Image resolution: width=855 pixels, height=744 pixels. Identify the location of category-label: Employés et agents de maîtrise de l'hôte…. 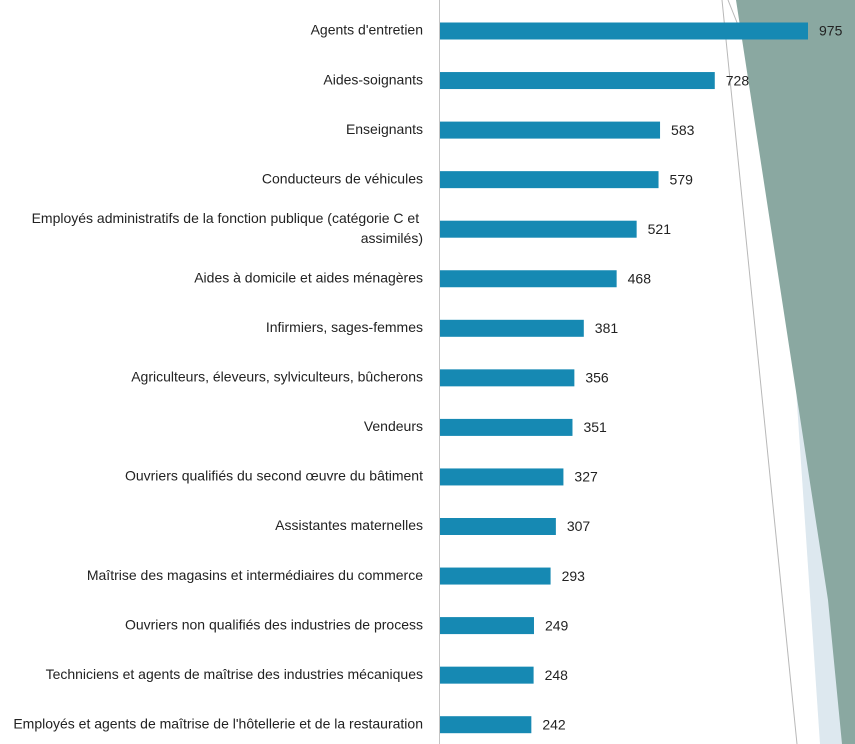
(218, 723).